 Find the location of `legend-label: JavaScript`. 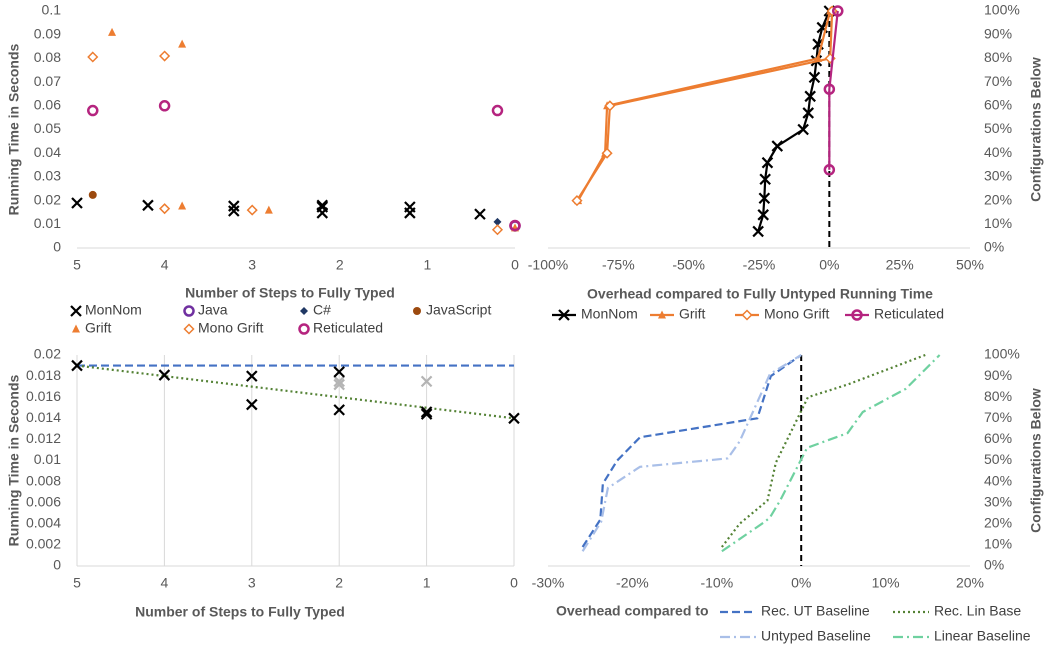

legend-label: JavaScript is located at coordinates (458, 310).